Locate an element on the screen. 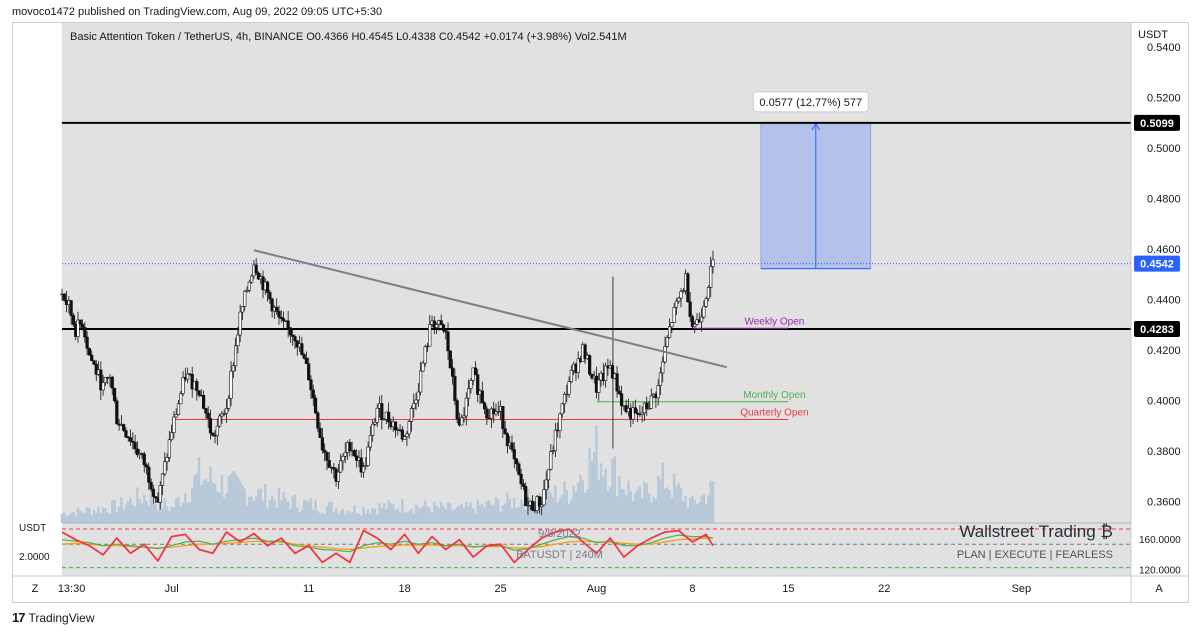 This screenshot has height=635, width=1200. y-tick-label: 0.4800 is located at coordinates (1164, 199).